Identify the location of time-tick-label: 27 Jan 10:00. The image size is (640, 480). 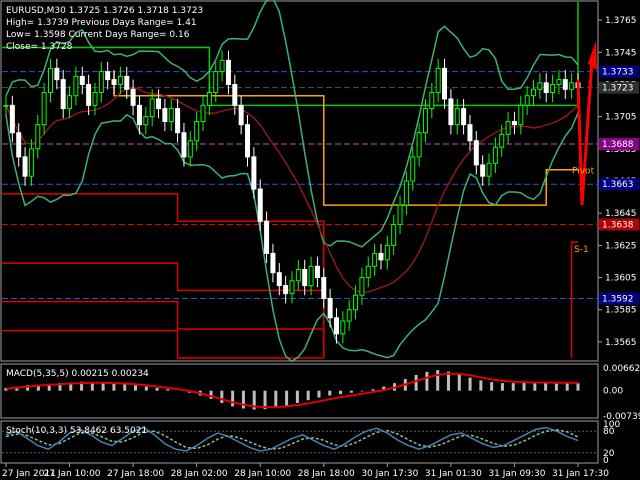
(72, 474).